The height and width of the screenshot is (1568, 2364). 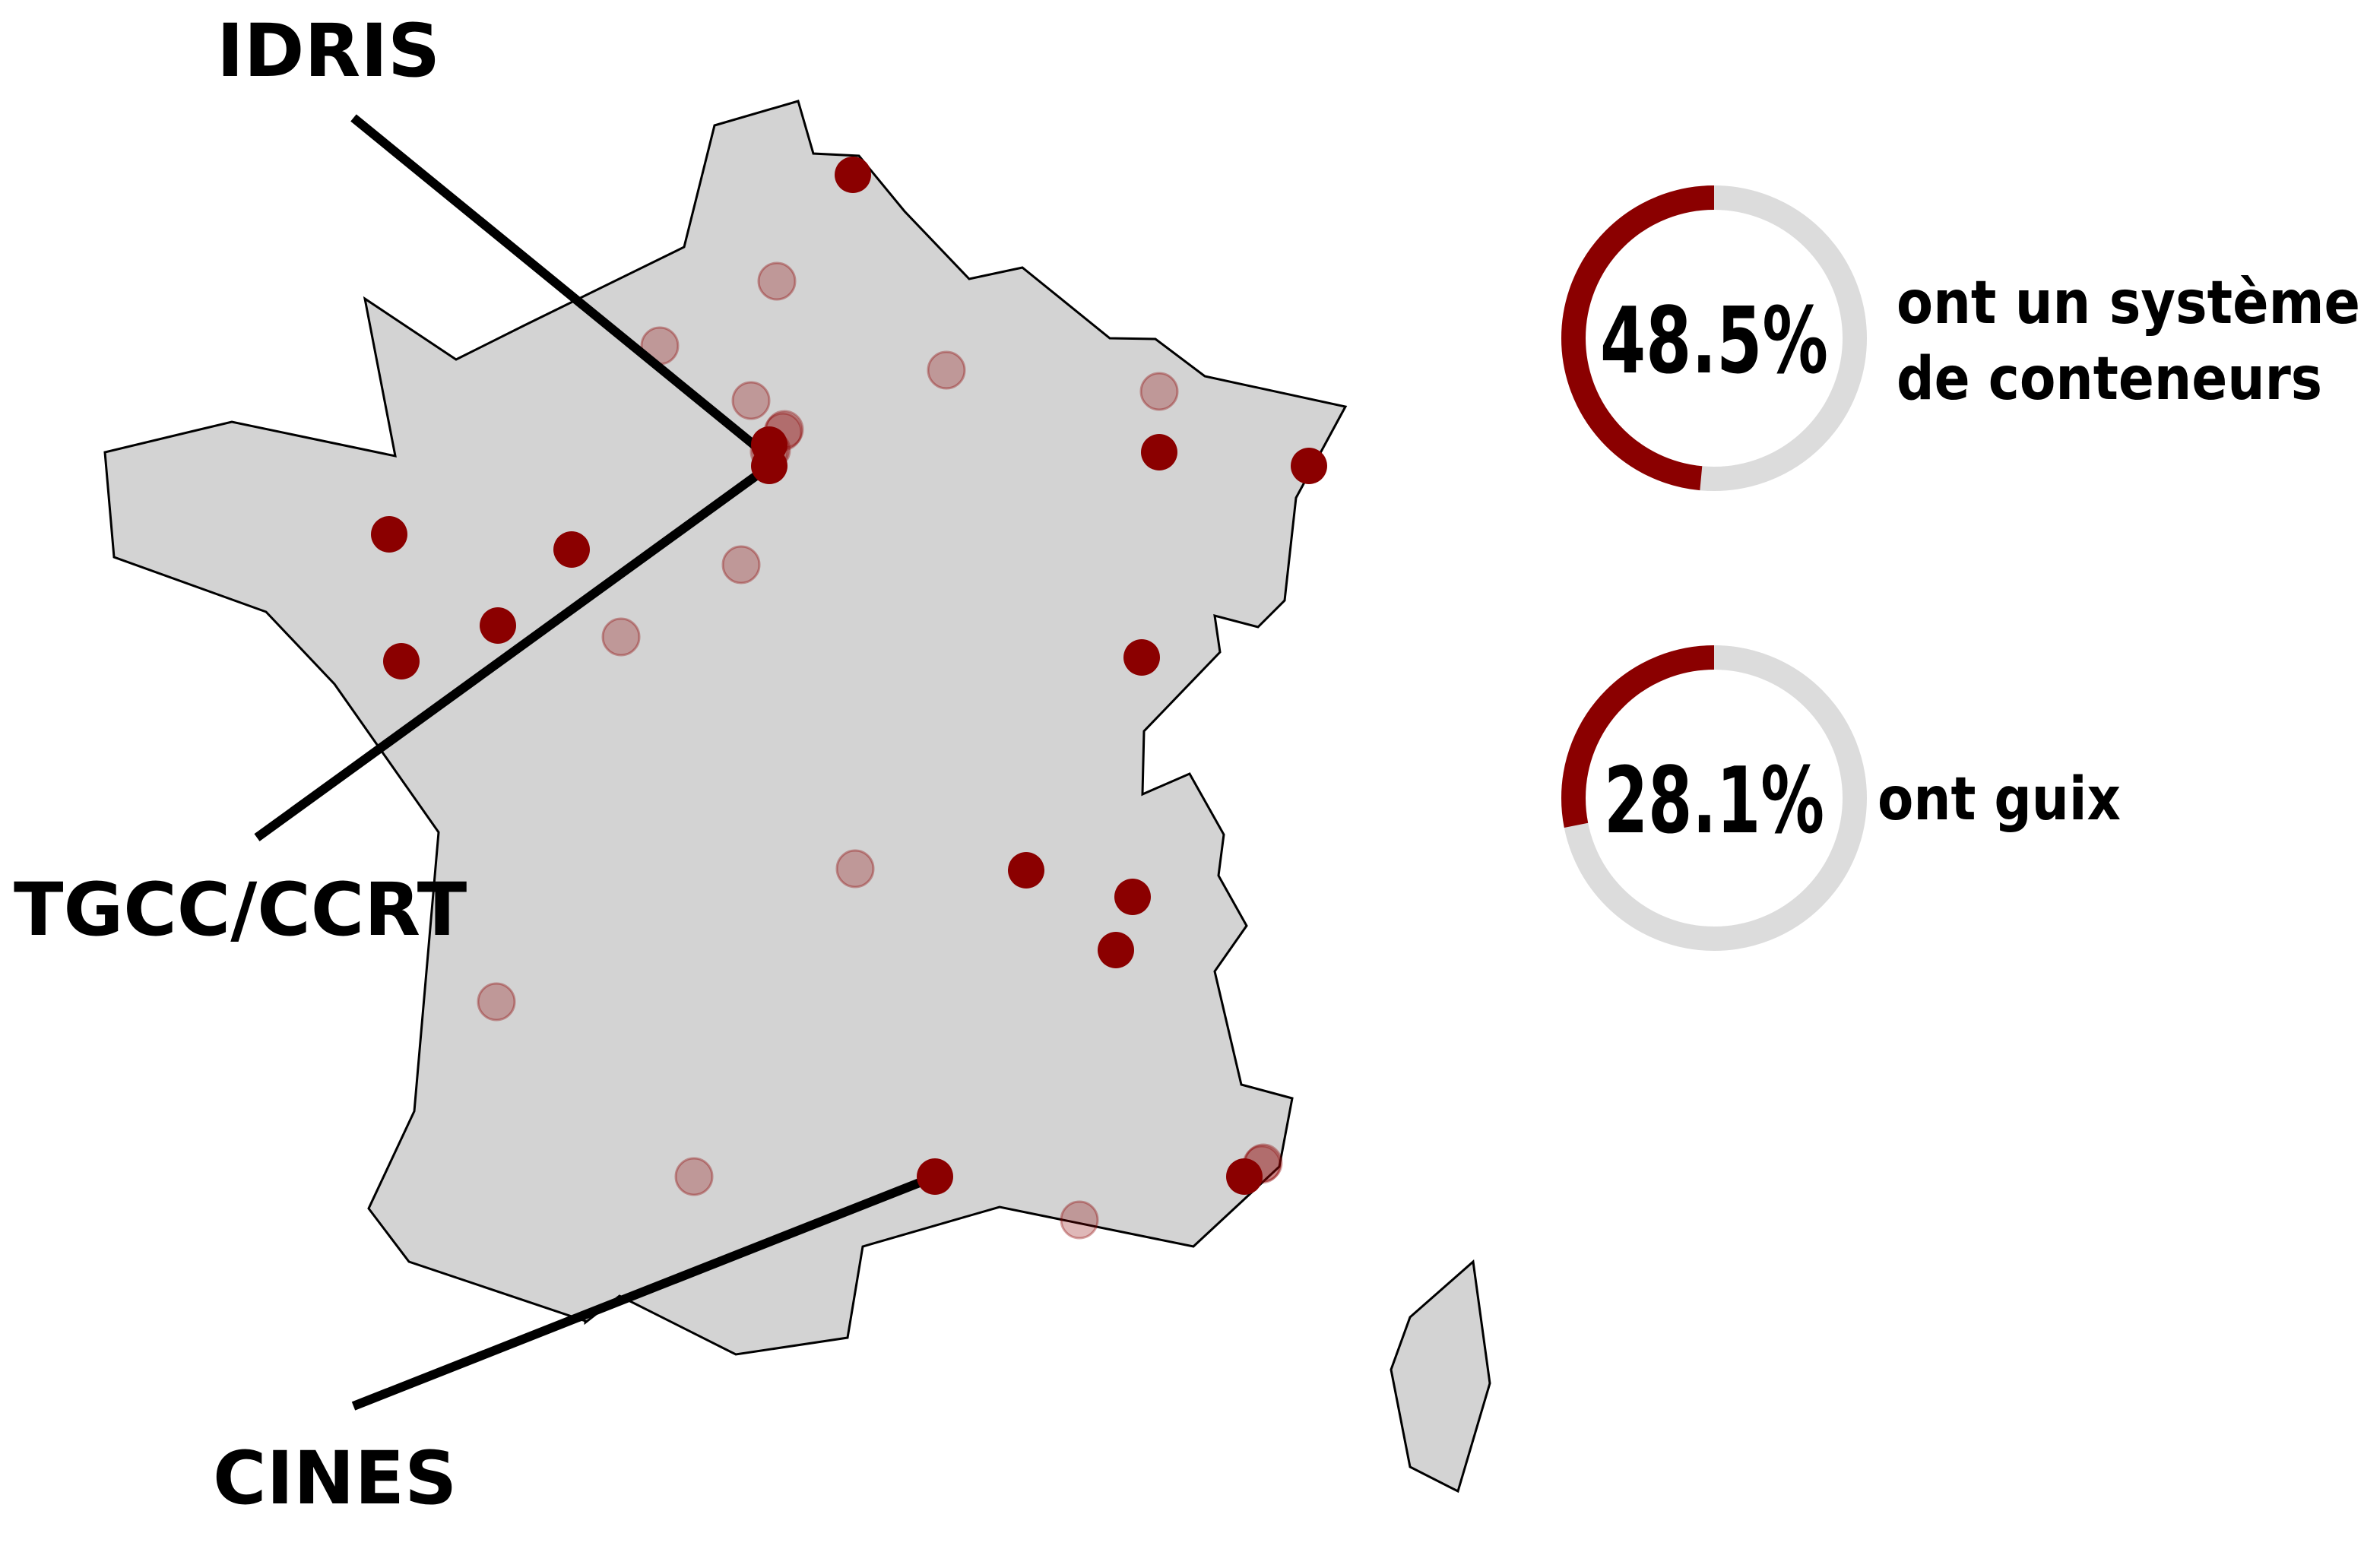 I want to click on guix-percentage: 28.1%, so click(x=1714, y=801).